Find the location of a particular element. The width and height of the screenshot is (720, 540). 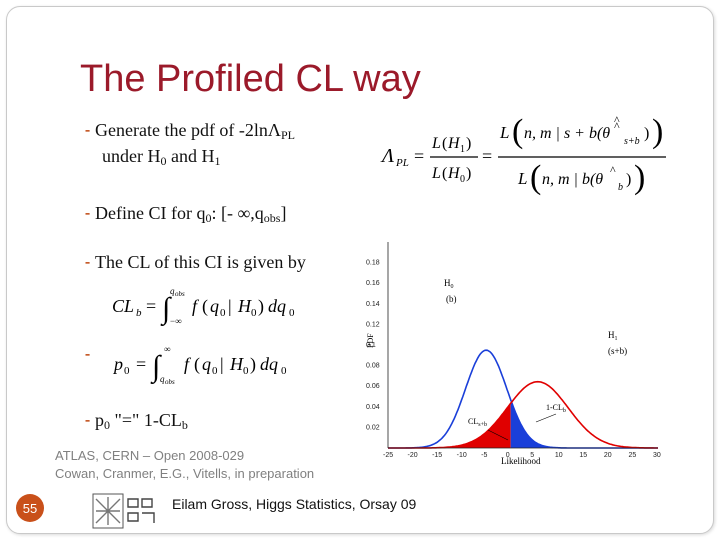

x-tick-label: -10 is located at coordinates (462, 455).